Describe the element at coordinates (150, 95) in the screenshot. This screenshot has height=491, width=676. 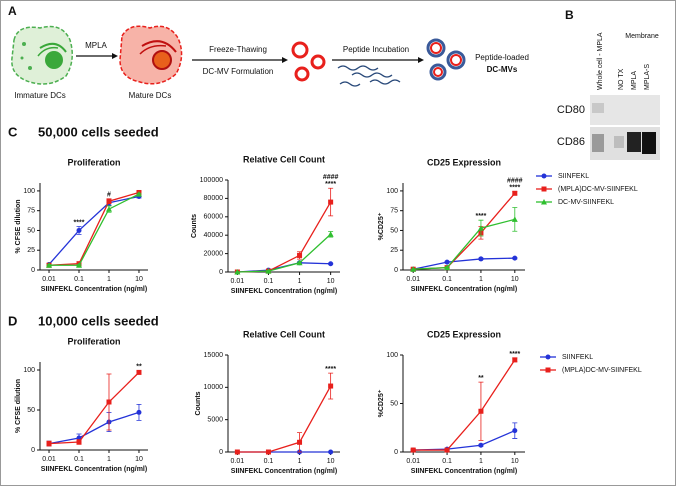
I see `cell-label: Mature DCs` at that location.